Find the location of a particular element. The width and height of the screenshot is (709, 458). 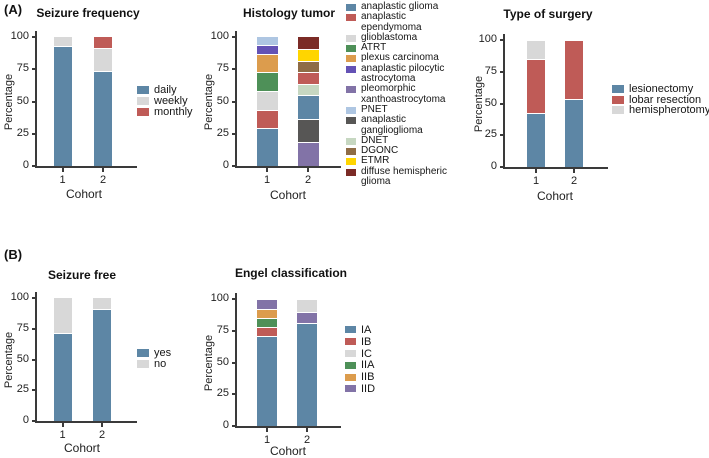

legend-label: lobar resection is located at coordinates (665, 99).